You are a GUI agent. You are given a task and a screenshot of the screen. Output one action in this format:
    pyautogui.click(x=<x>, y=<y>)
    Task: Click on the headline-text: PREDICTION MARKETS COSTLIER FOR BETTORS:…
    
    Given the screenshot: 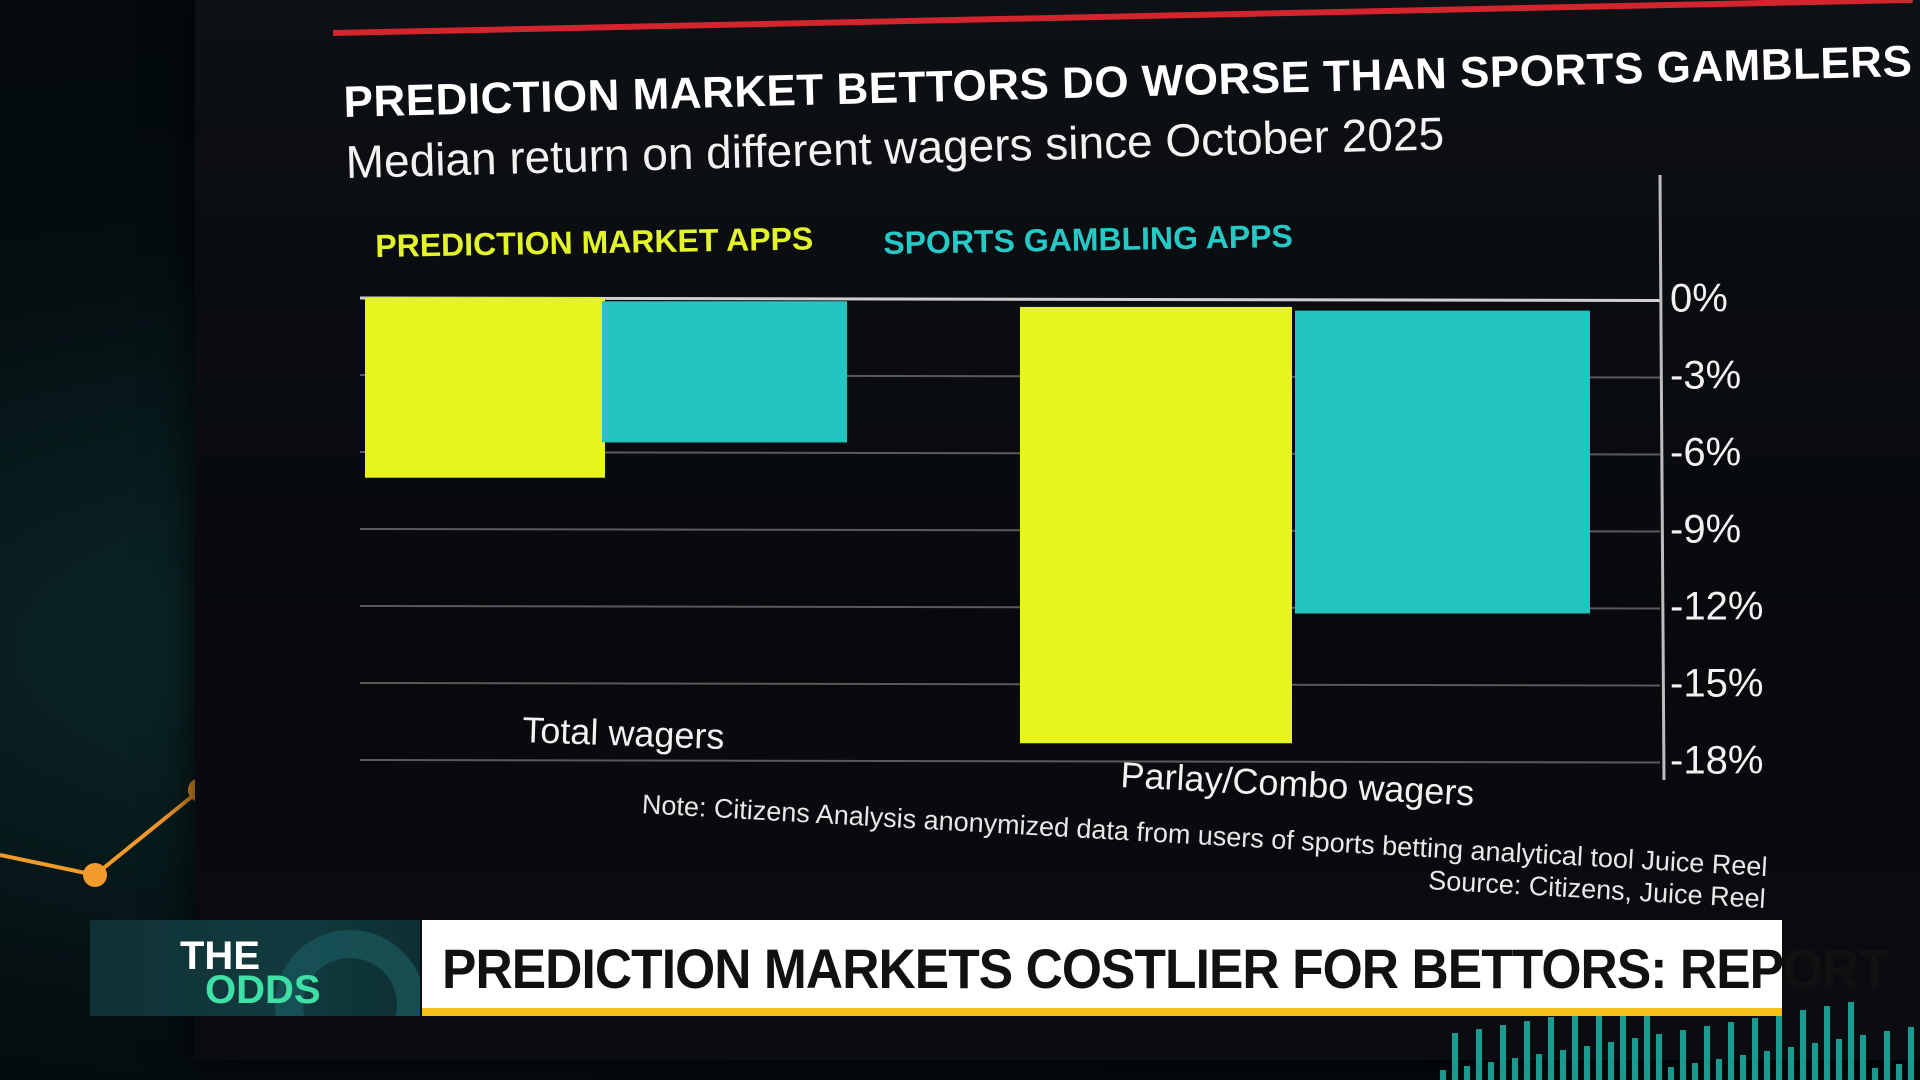 What is the action you would take?
    pyautogui.click(x=1166, y=968)
    